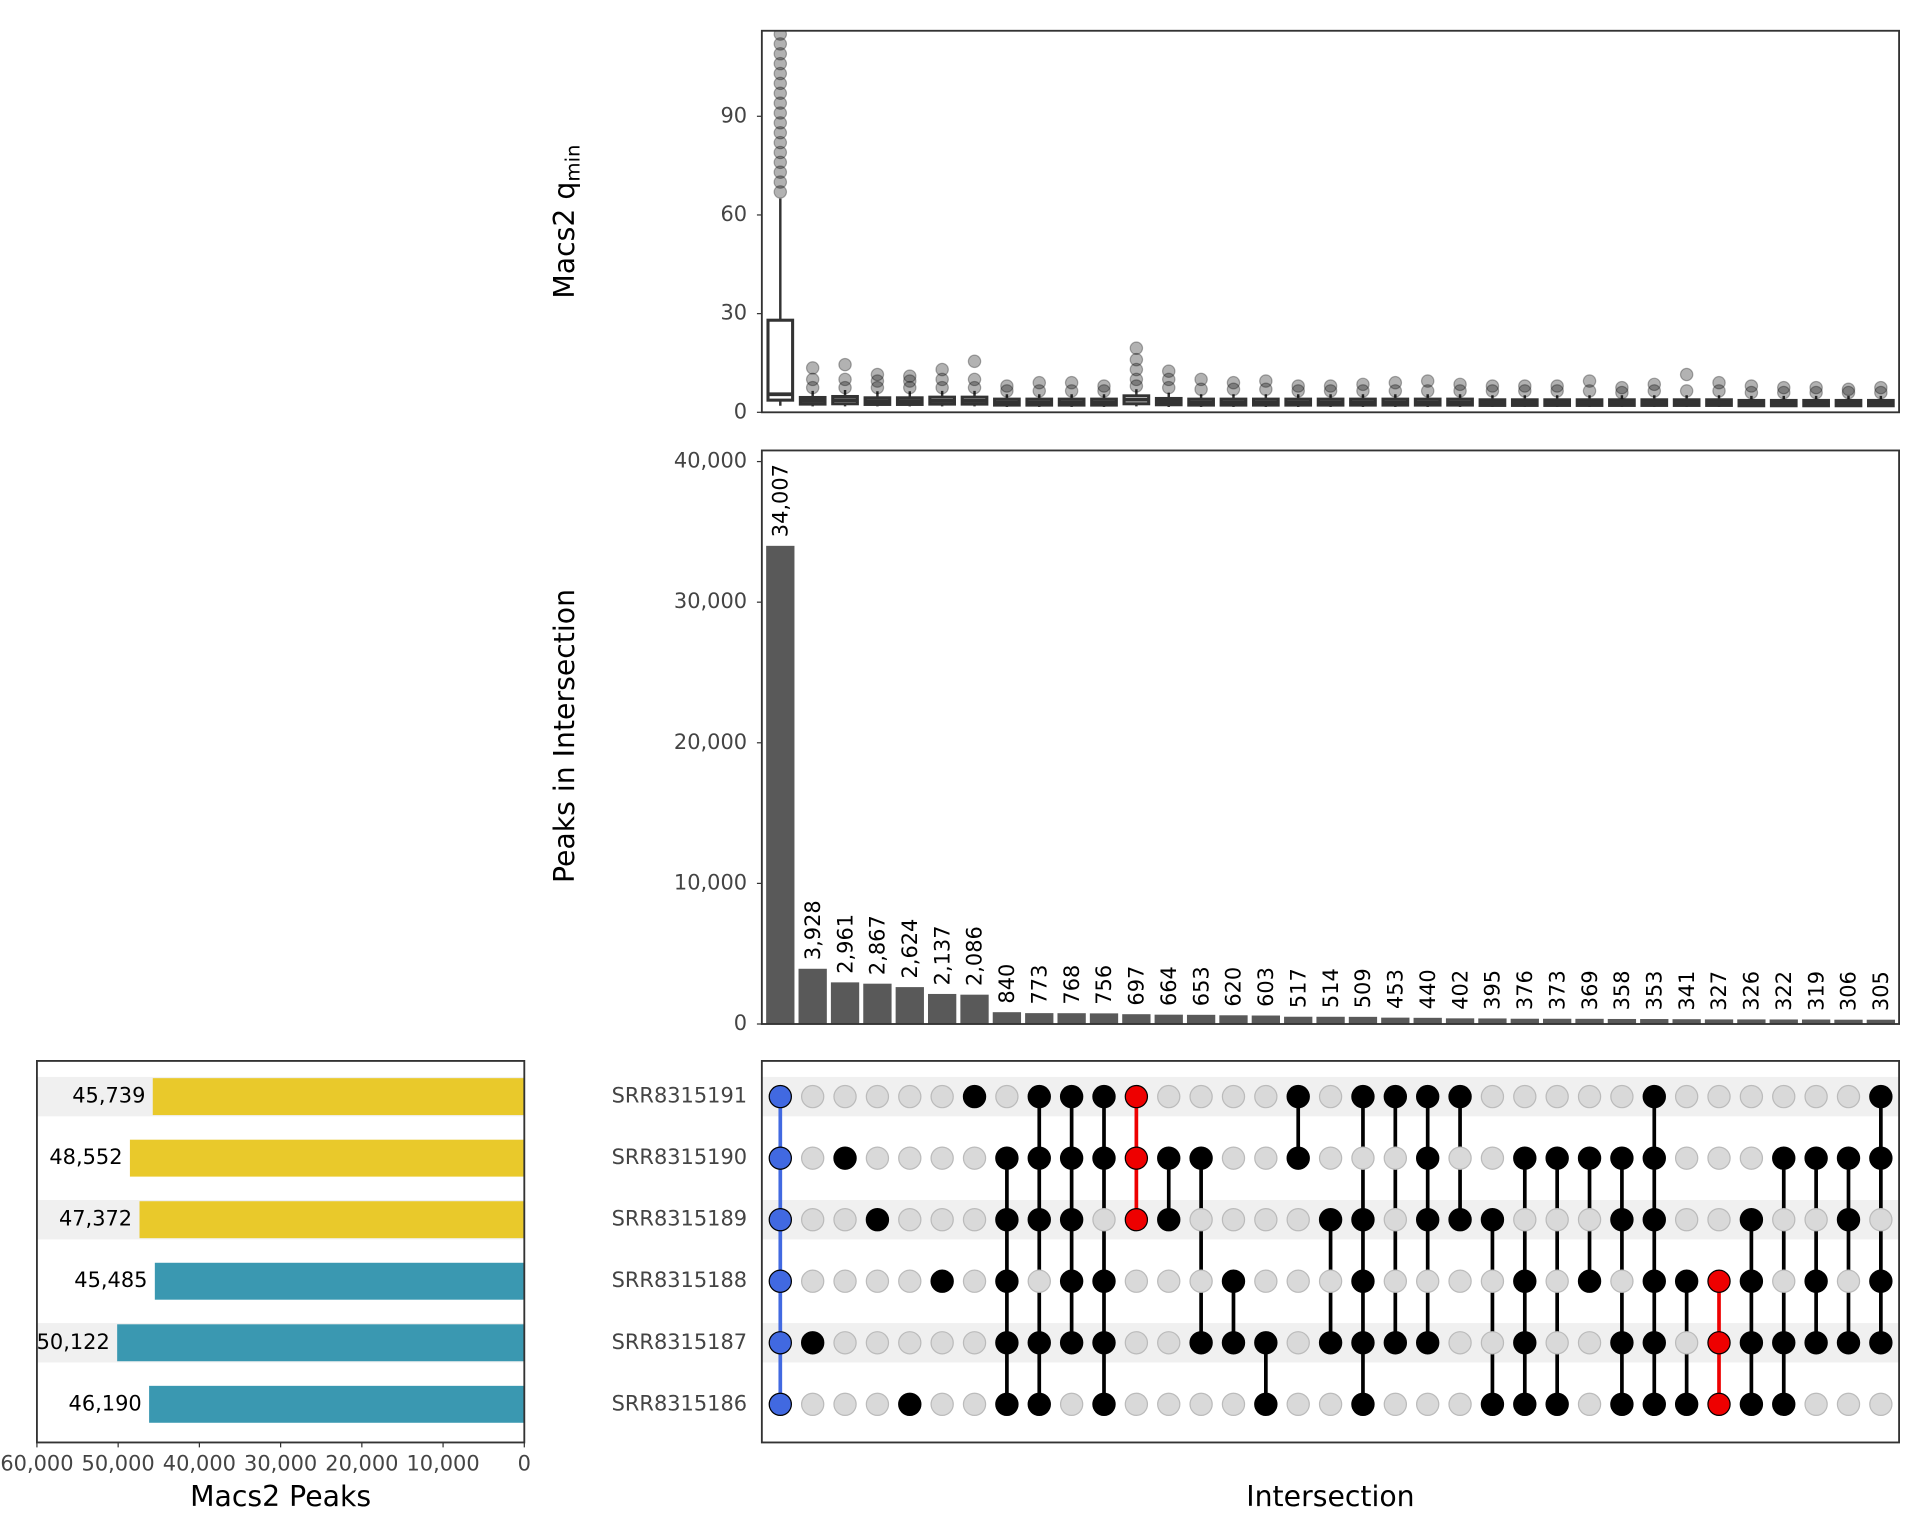 The width and height of the screenshot is (1920, 1536). What do you see at coordinates (1460, 990) in the screenshot?
I see `value-label: 402` at bounding box center [1460, 990].